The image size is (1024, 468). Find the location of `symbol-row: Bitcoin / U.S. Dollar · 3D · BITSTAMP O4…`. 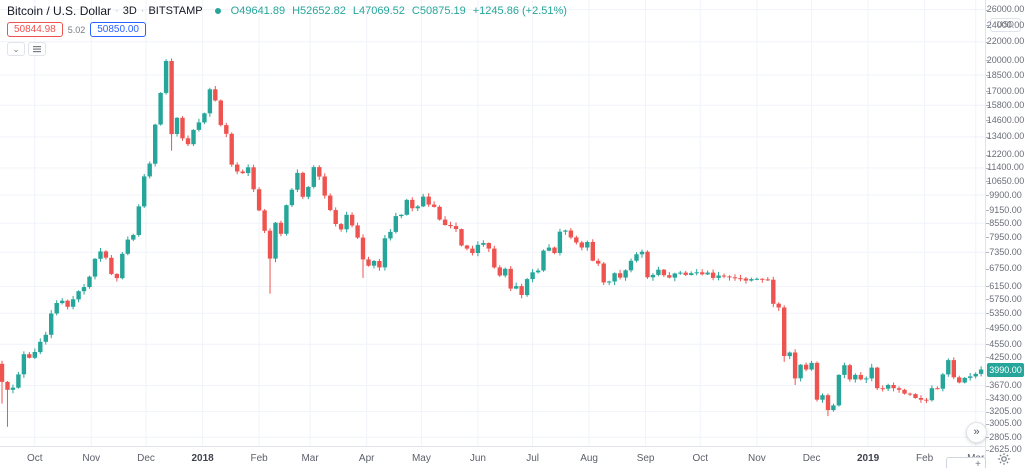

symbol-row: Bitcoin / U.S. Dollar · 3D · BITSTAMP O4… is located at coordinates (287, 10).